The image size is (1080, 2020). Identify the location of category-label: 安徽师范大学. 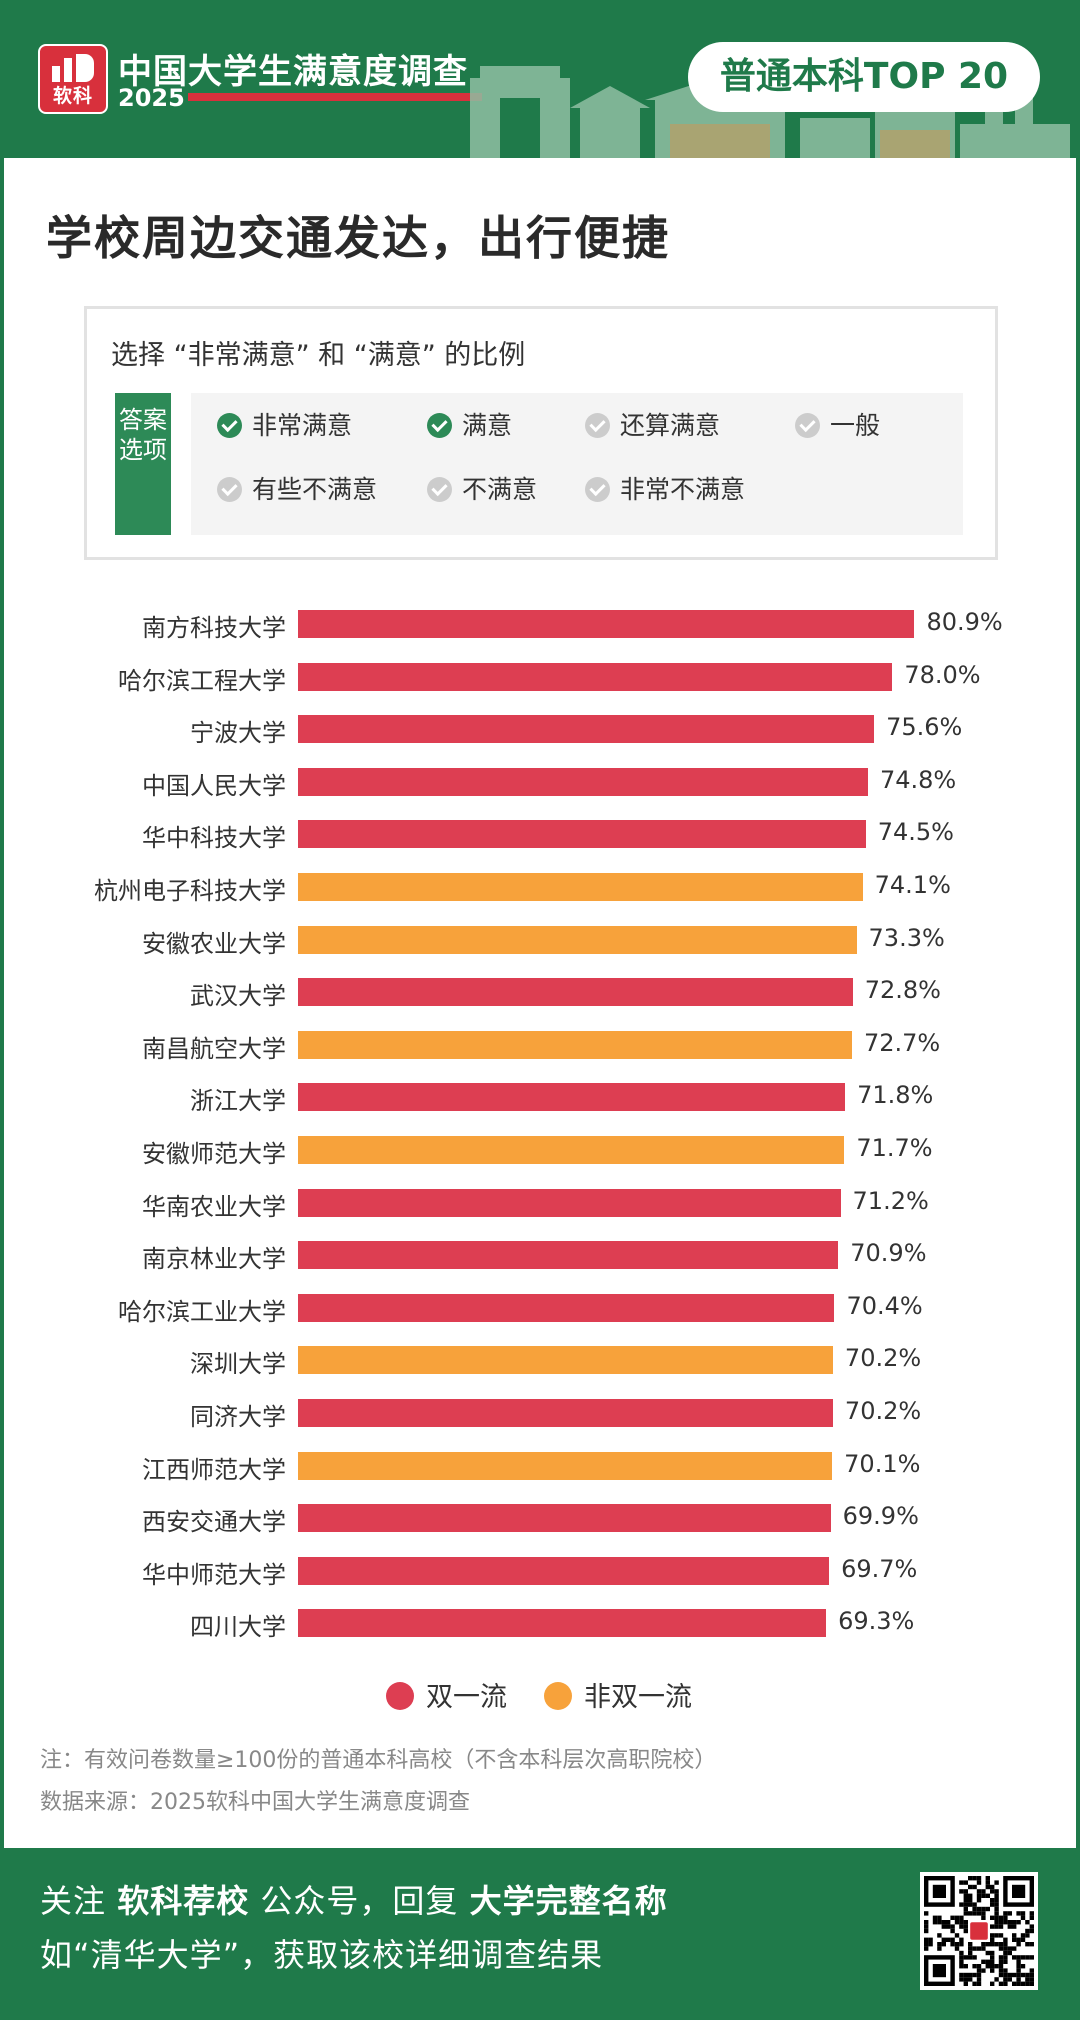
(214, 1154).